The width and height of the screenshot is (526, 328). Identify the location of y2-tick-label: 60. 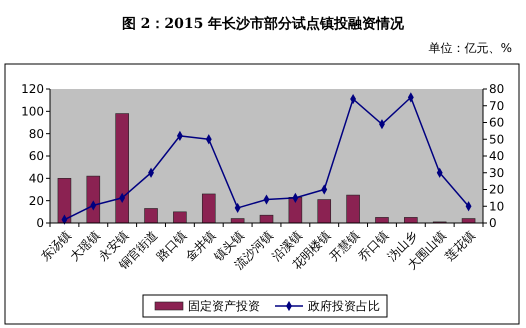
(496, 123).